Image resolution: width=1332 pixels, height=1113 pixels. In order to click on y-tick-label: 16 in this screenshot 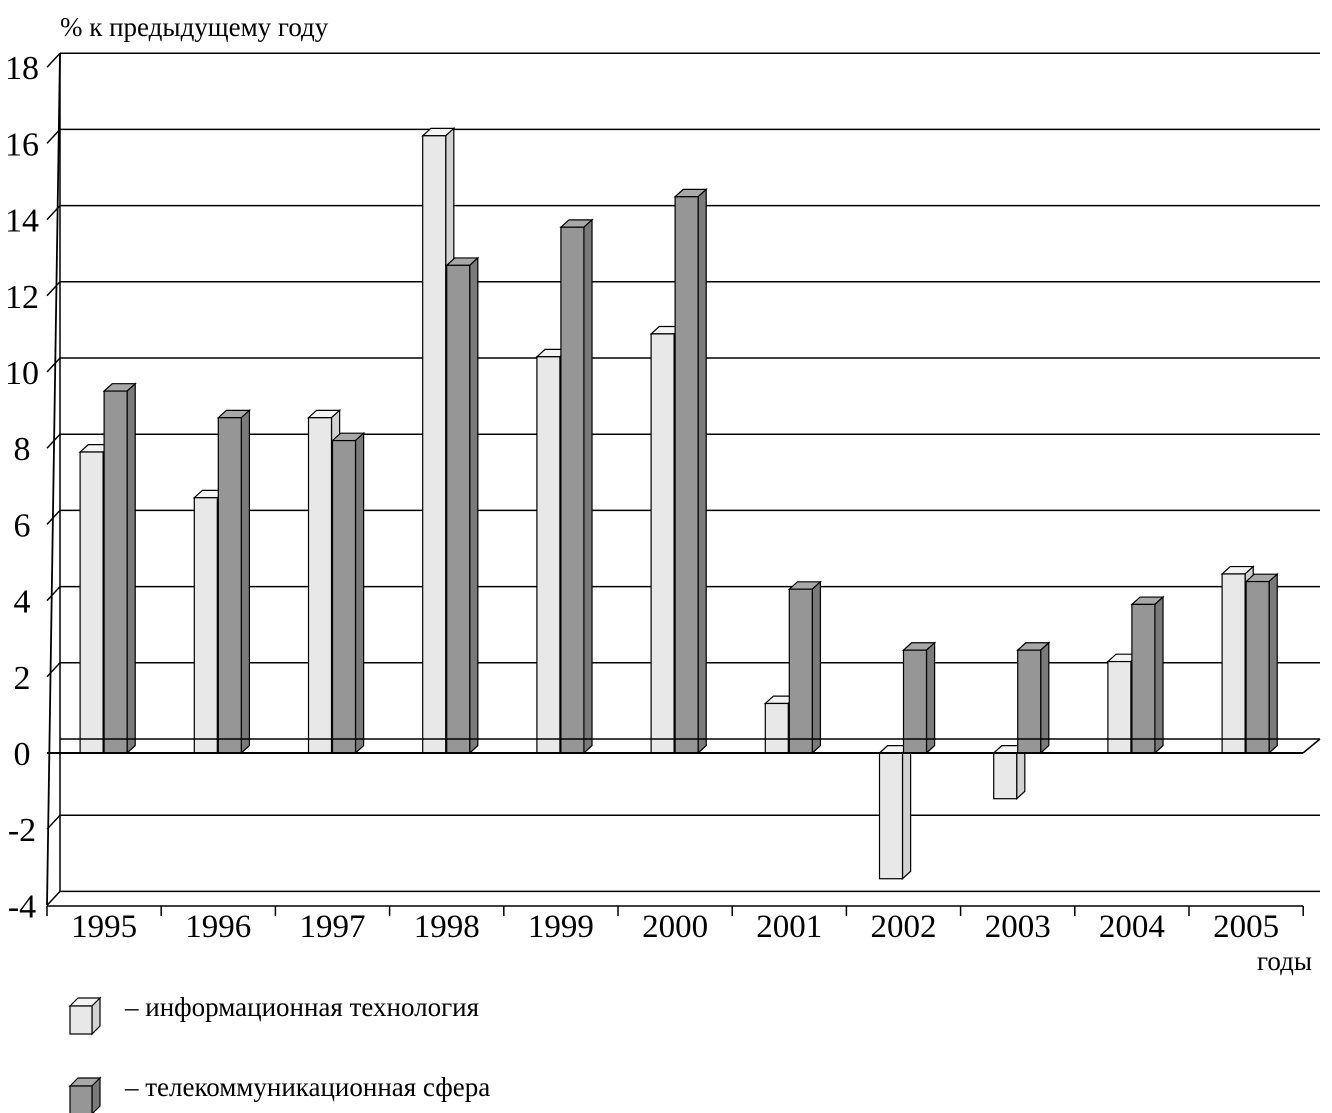, I will do `click(22, 144)`.